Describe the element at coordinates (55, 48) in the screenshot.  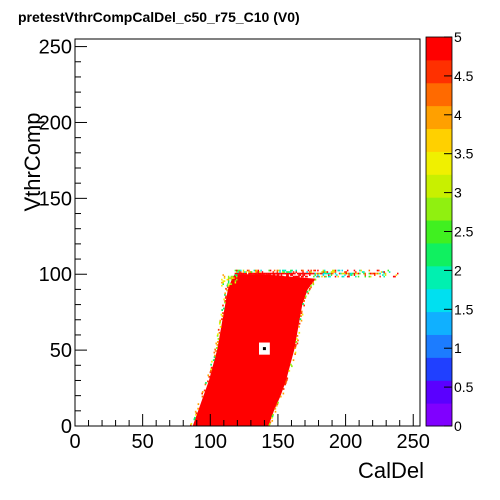
I see `y-tick-label: 250` at that location.